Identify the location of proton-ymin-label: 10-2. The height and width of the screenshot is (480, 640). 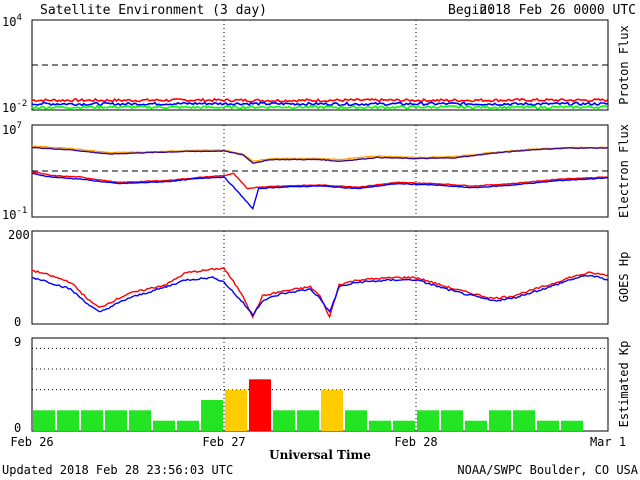
(14, 107).